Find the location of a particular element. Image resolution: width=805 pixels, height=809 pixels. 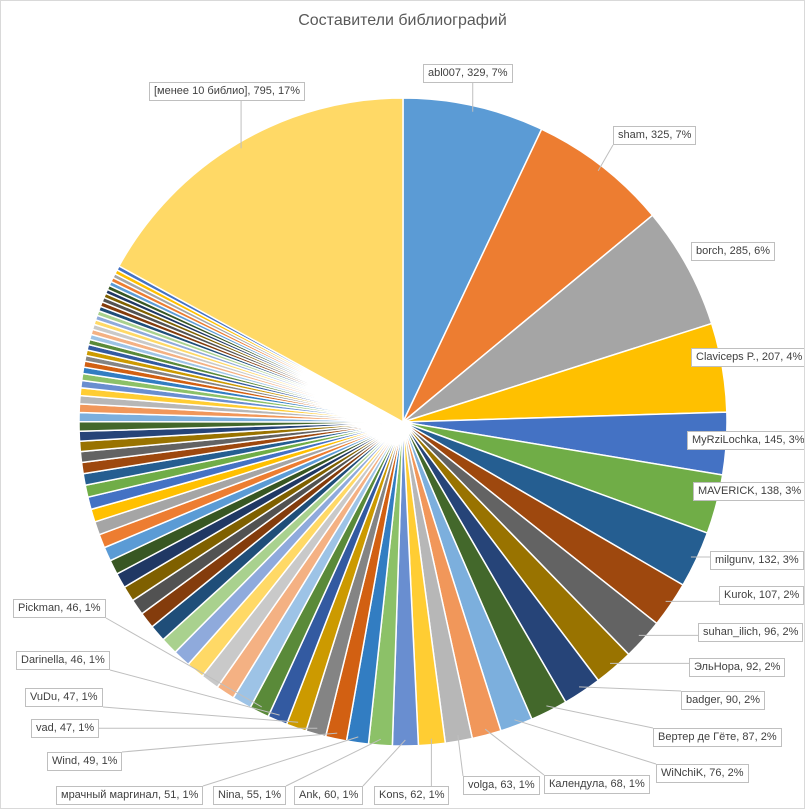

data-label-name: ЭльНора is located at coordinates (717, 667).